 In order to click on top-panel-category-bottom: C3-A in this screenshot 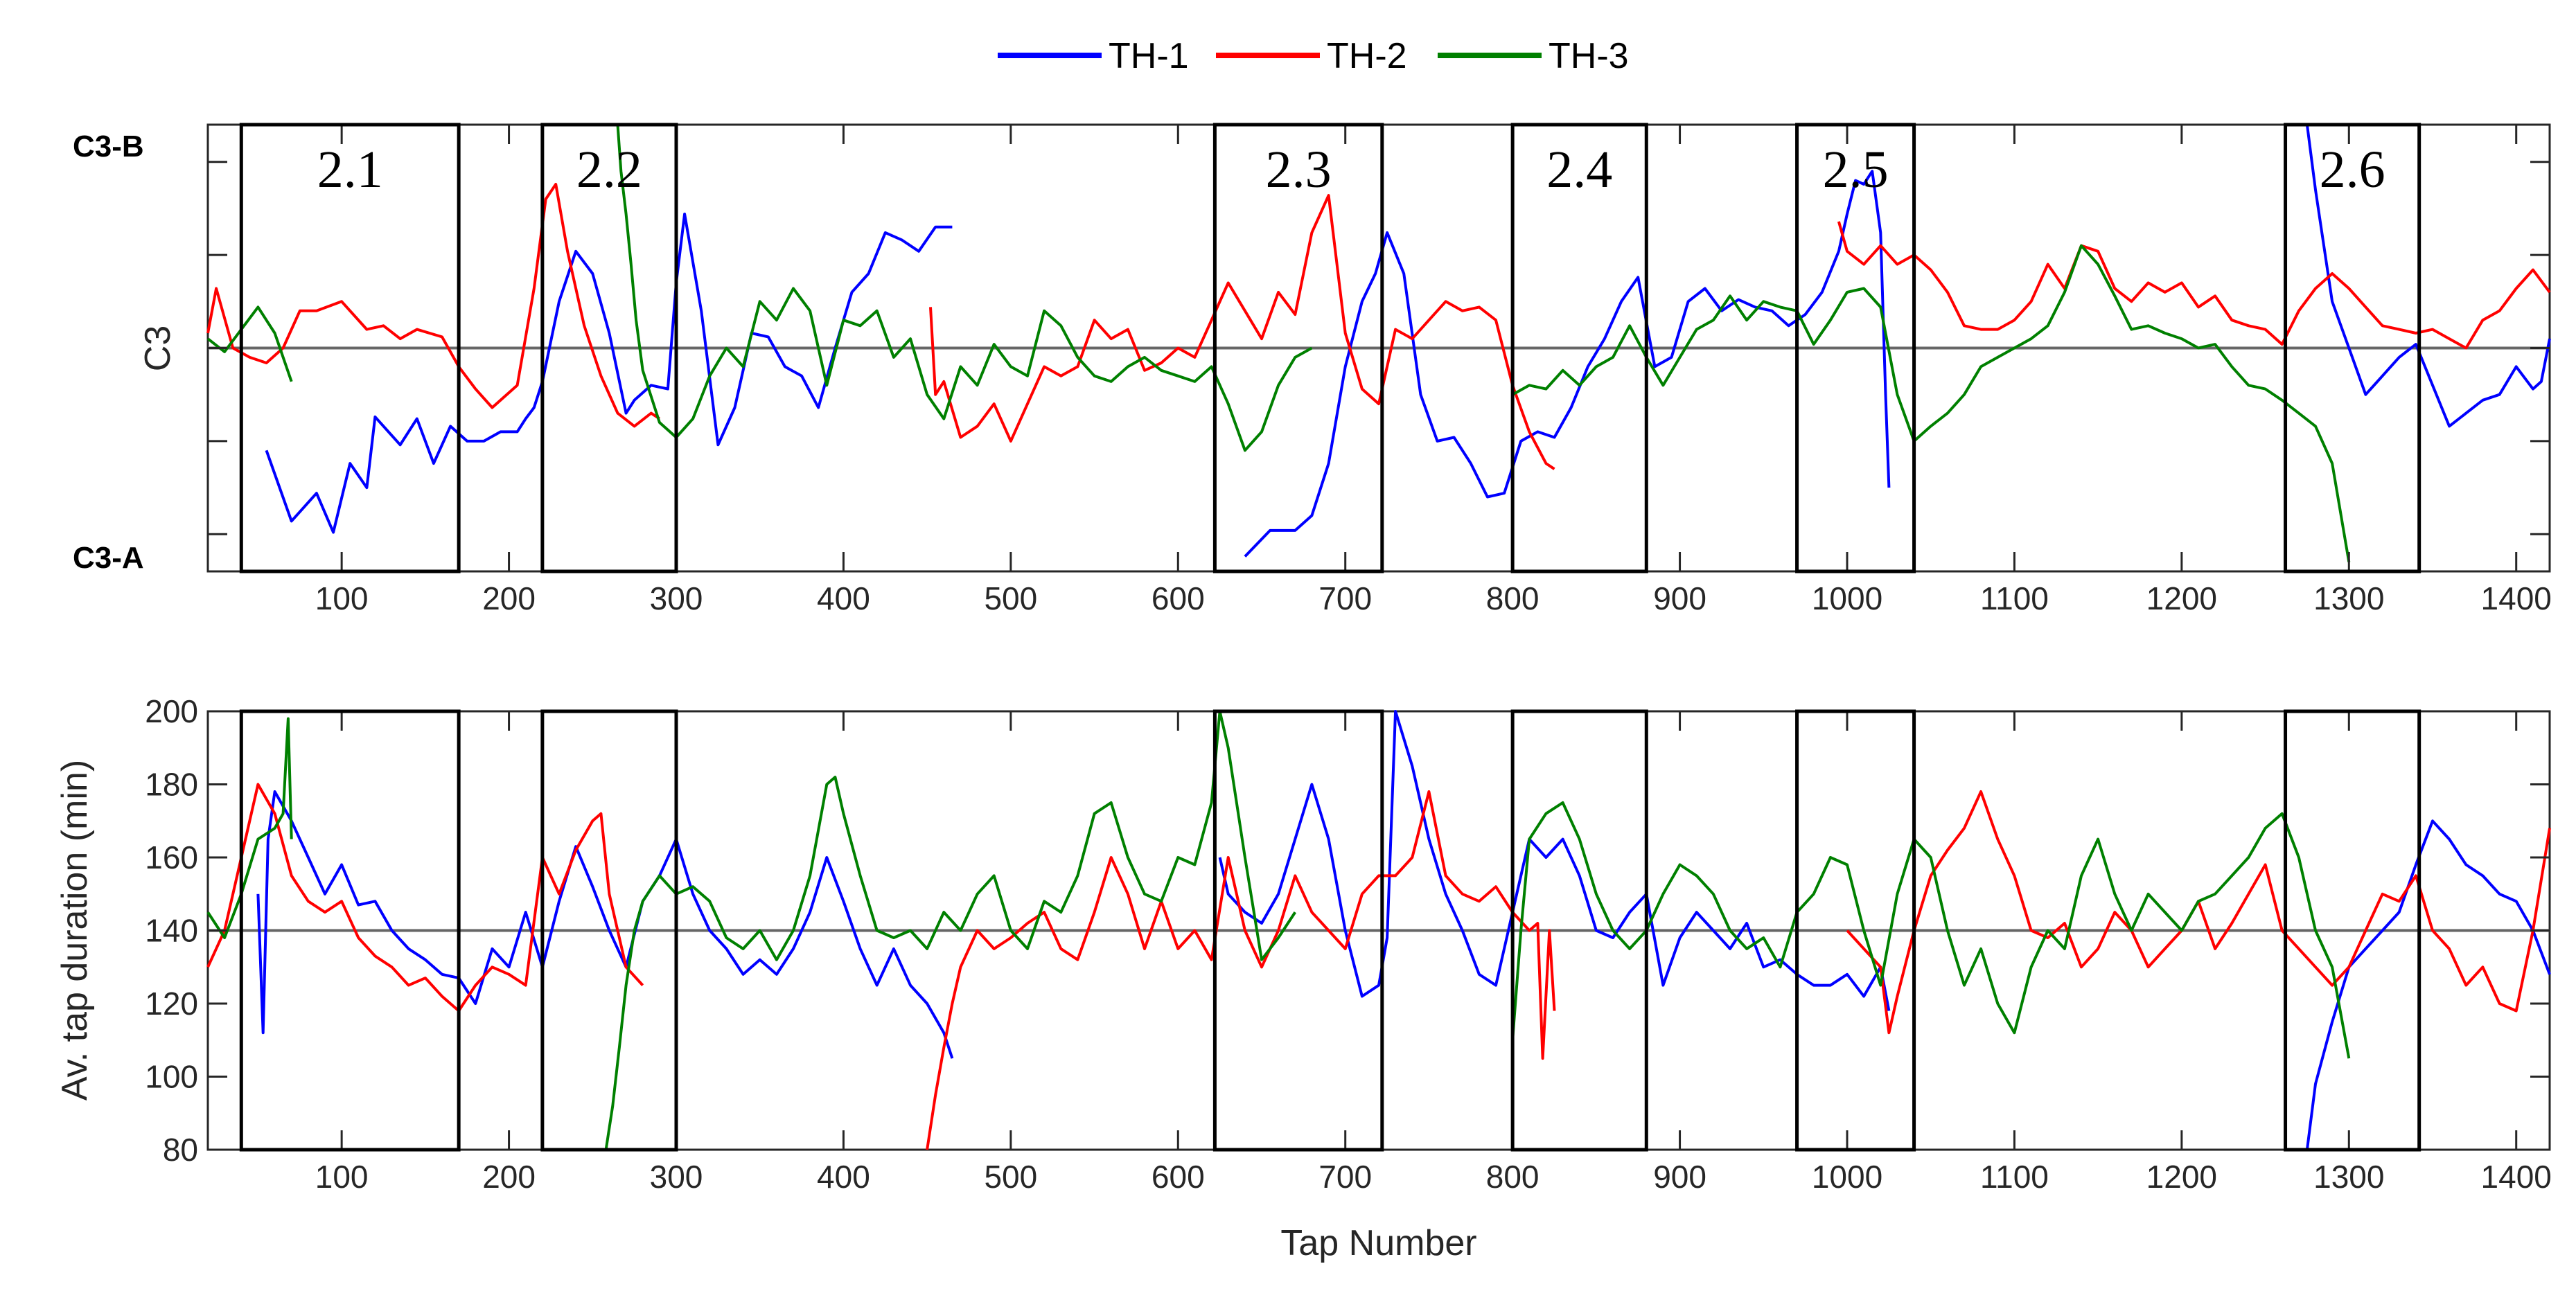, I will do `click(108, 558)`.